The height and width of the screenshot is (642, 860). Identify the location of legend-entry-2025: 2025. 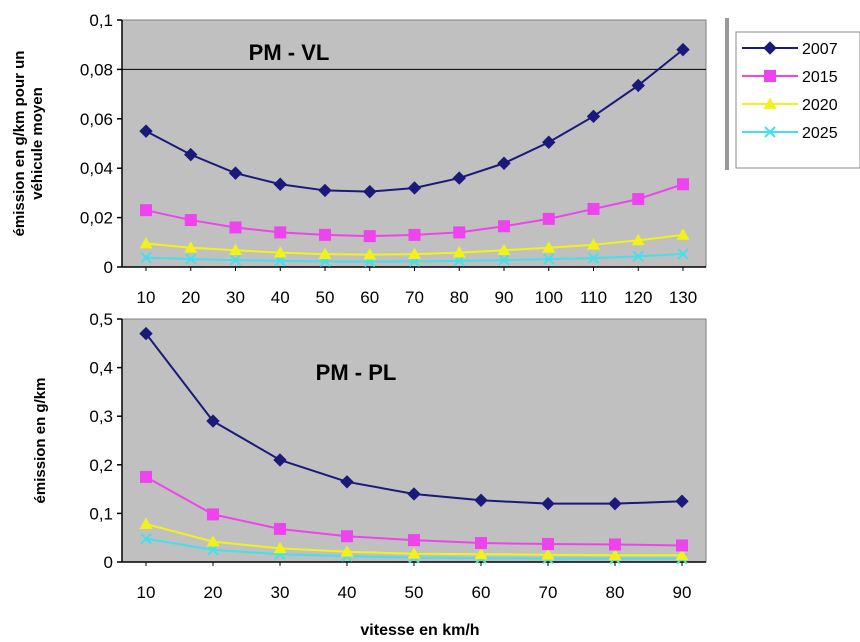
(790, 133).